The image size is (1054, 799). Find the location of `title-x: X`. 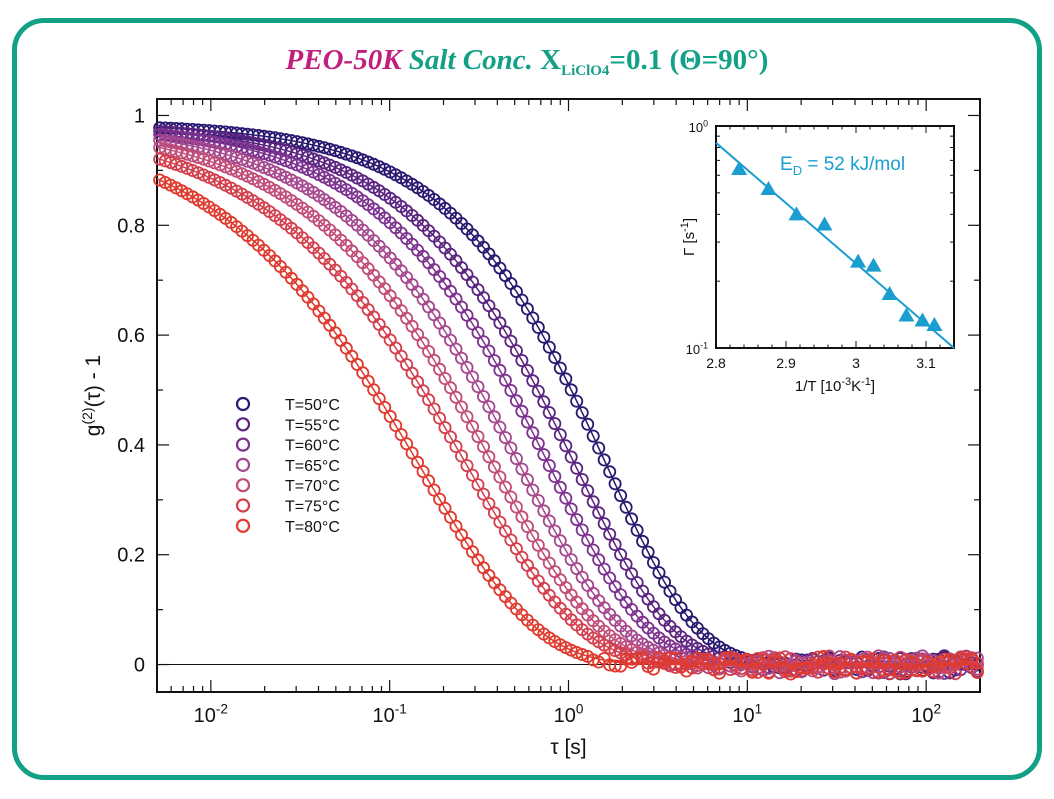

title-x: X is located at coordinates (551, 60).